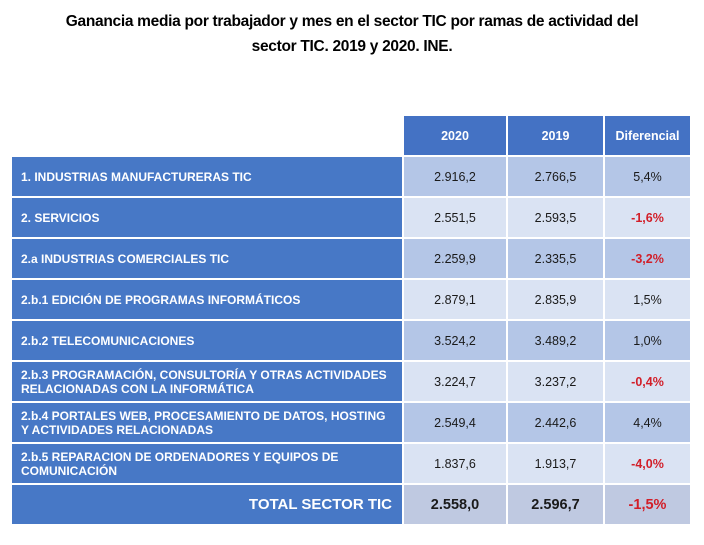 This screenshot has width=704, height=545. I want to click on value-2020: 2.879,1, so click(455, 299).